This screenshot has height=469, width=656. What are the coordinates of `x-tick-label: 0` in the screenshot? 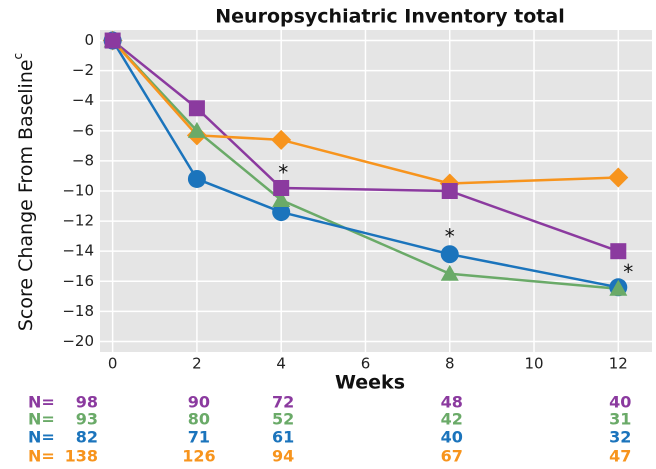 It's located at (113, 364).